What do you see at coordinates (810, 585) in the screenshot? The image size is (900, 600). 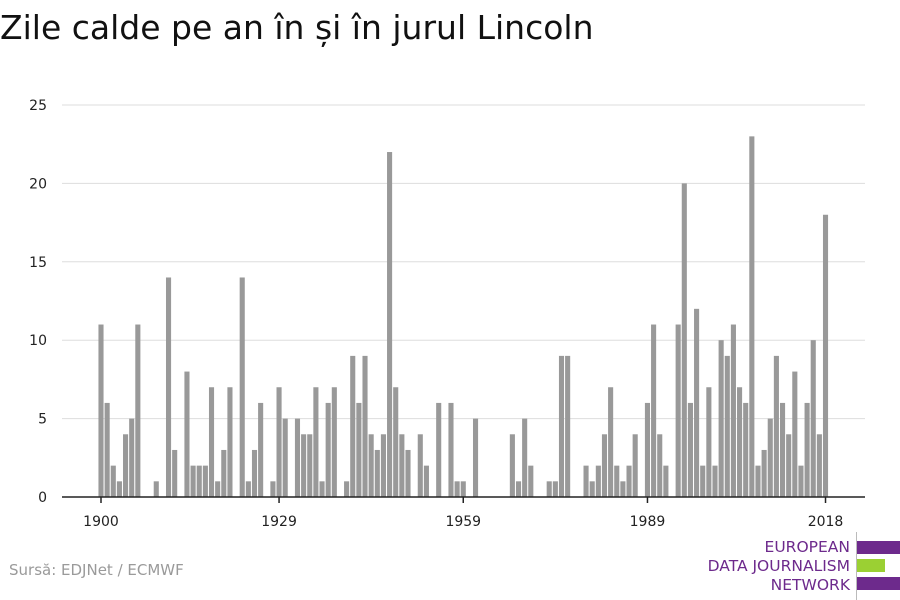 I see `logo-line-3: NETWORK` at bounding box center [810, 585].